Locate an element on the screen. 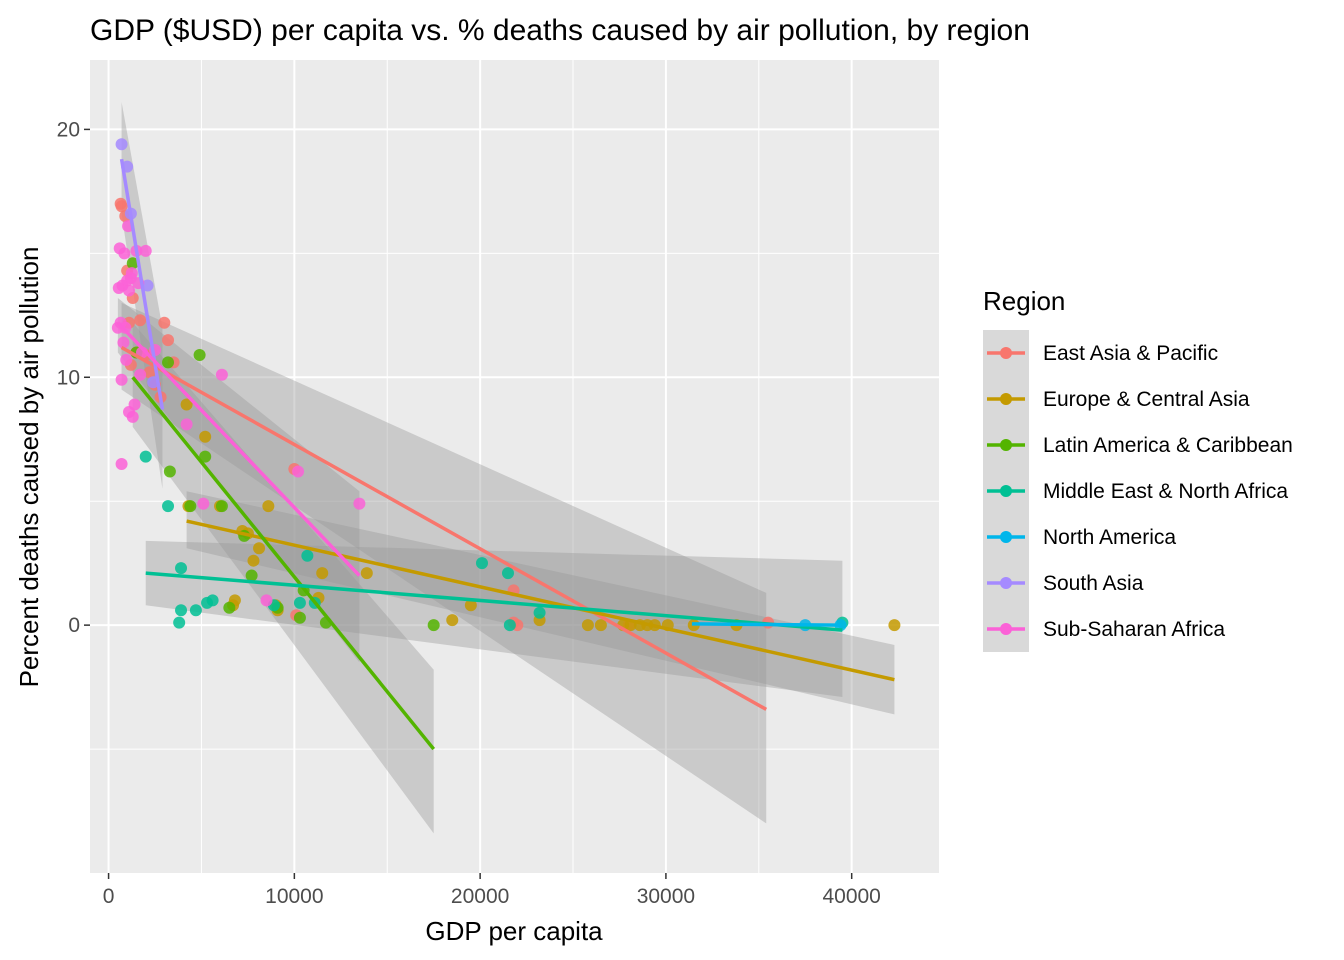 Image resolution: width=1344 pixels, height=960 pixels. x-tick-label: 20000 is located at coordinates (480, 896).